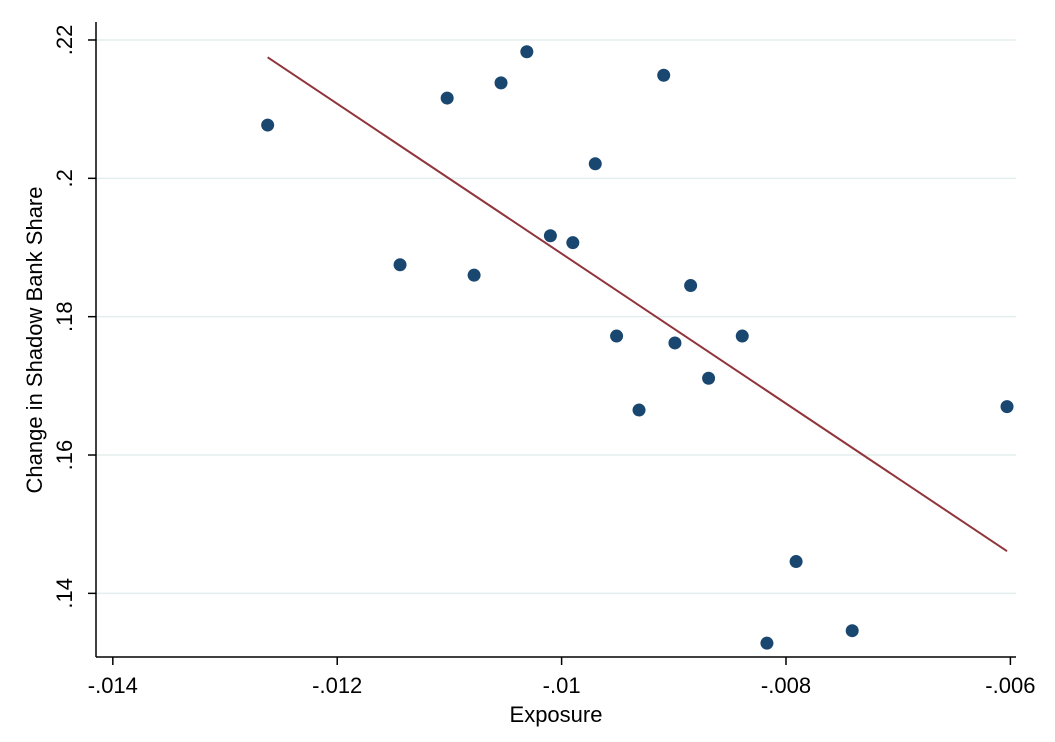 The image size is (1055, 742). What do you see at coordinates (1010, 685) in the screenshot?
I see `x-tick-label: -.006` at bounding box center [1010, 685].